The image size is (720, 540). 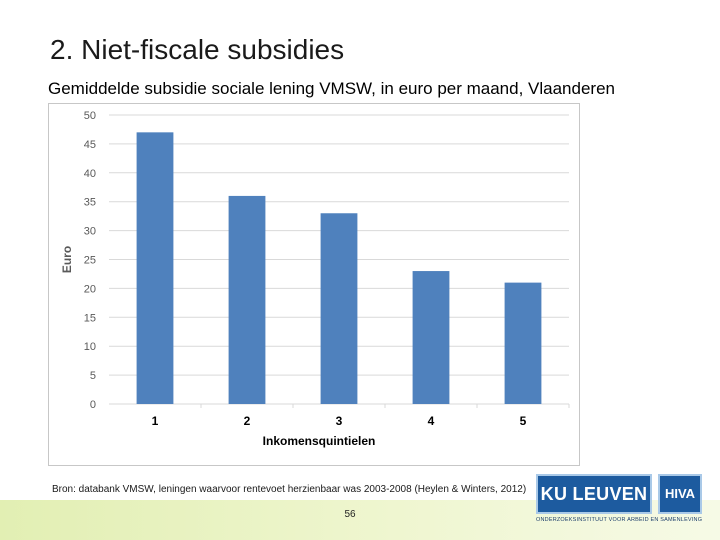 I want to click on y-axis-ticks: 0 5 10 15 20 25 30 35 40 45 50, so click(x=90, y=260).